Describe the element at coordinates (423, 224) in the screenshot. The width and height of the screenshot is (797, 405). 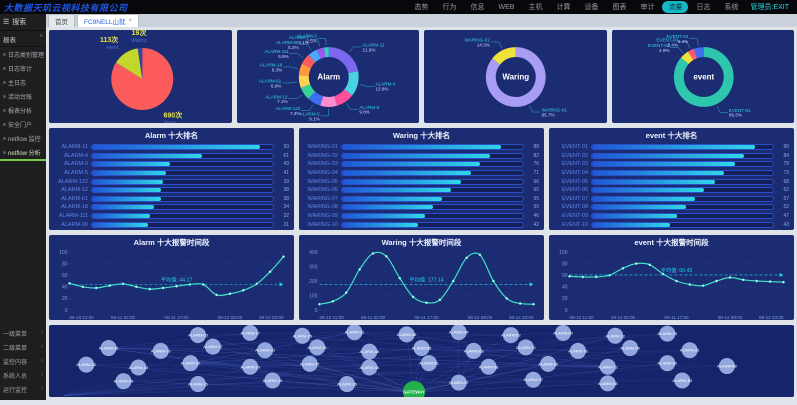
I see `bar-row: WARING-10 42` at that location.